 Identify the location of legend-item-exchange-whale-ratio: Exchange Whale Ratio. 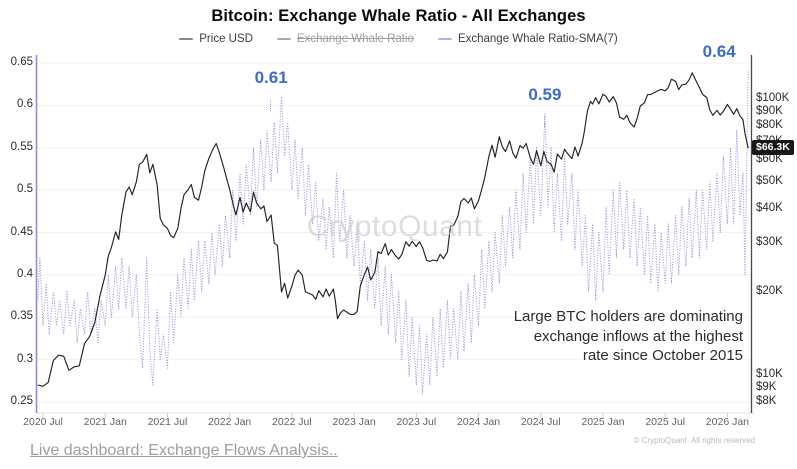
(345, 39).